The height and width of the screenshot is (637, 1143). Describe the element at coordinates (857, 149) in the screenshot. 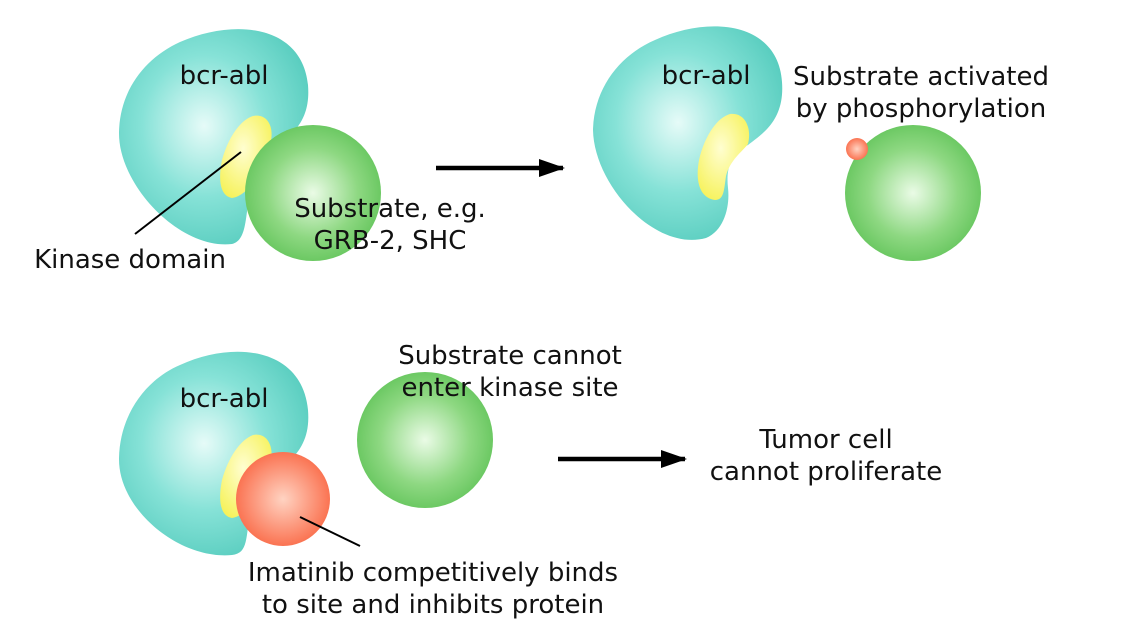

I see `phosphate-group` at that location.